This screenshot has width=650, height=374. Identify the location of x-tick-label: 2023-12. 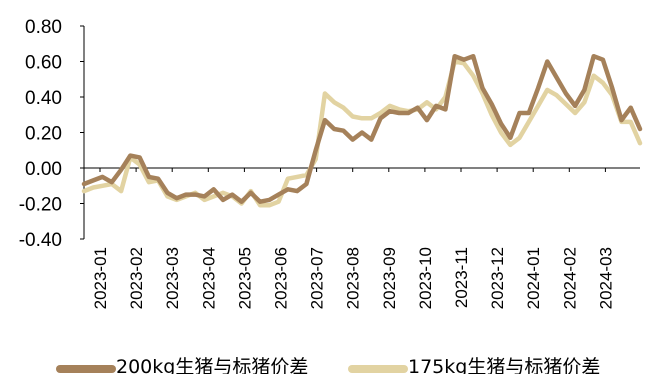
(497, 278).